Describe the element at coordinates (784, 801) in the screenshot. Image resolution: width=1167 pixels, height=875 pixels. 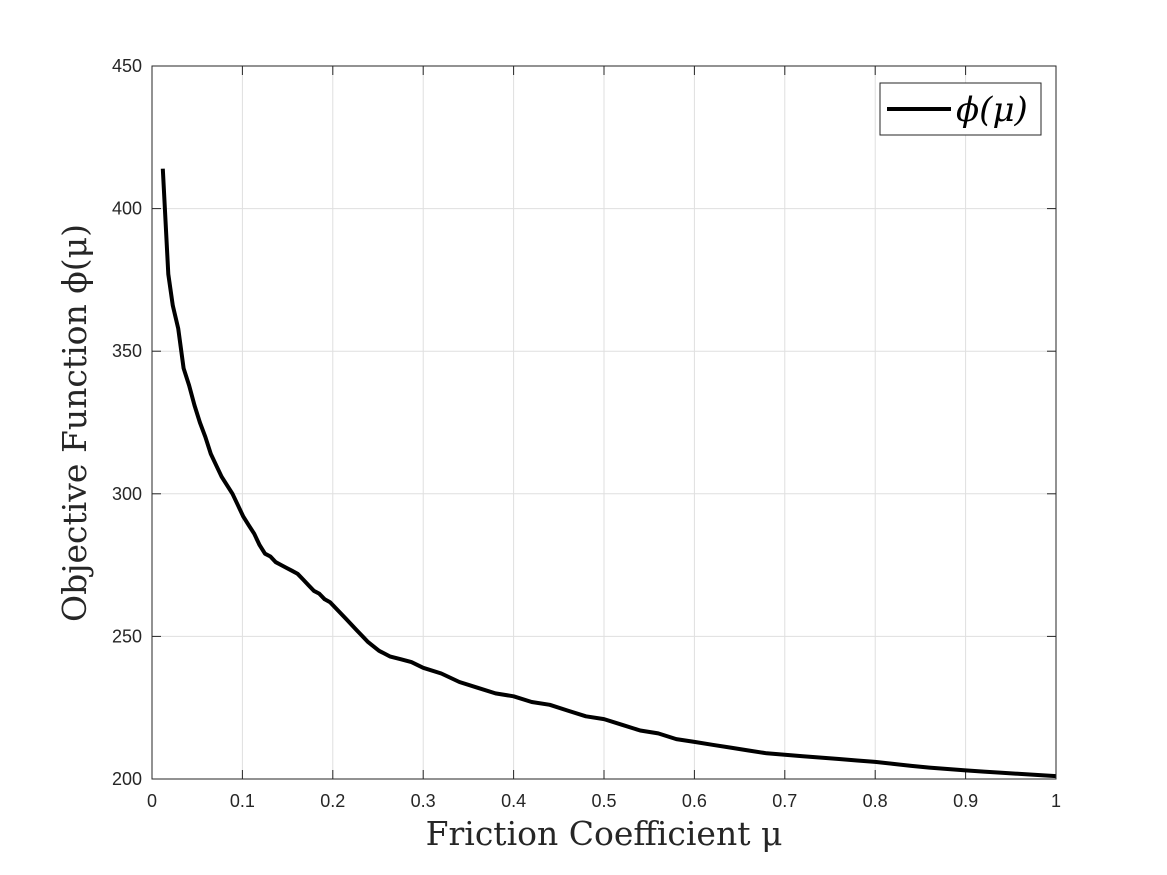
I see `x-tick-label: 0.7` at that location.